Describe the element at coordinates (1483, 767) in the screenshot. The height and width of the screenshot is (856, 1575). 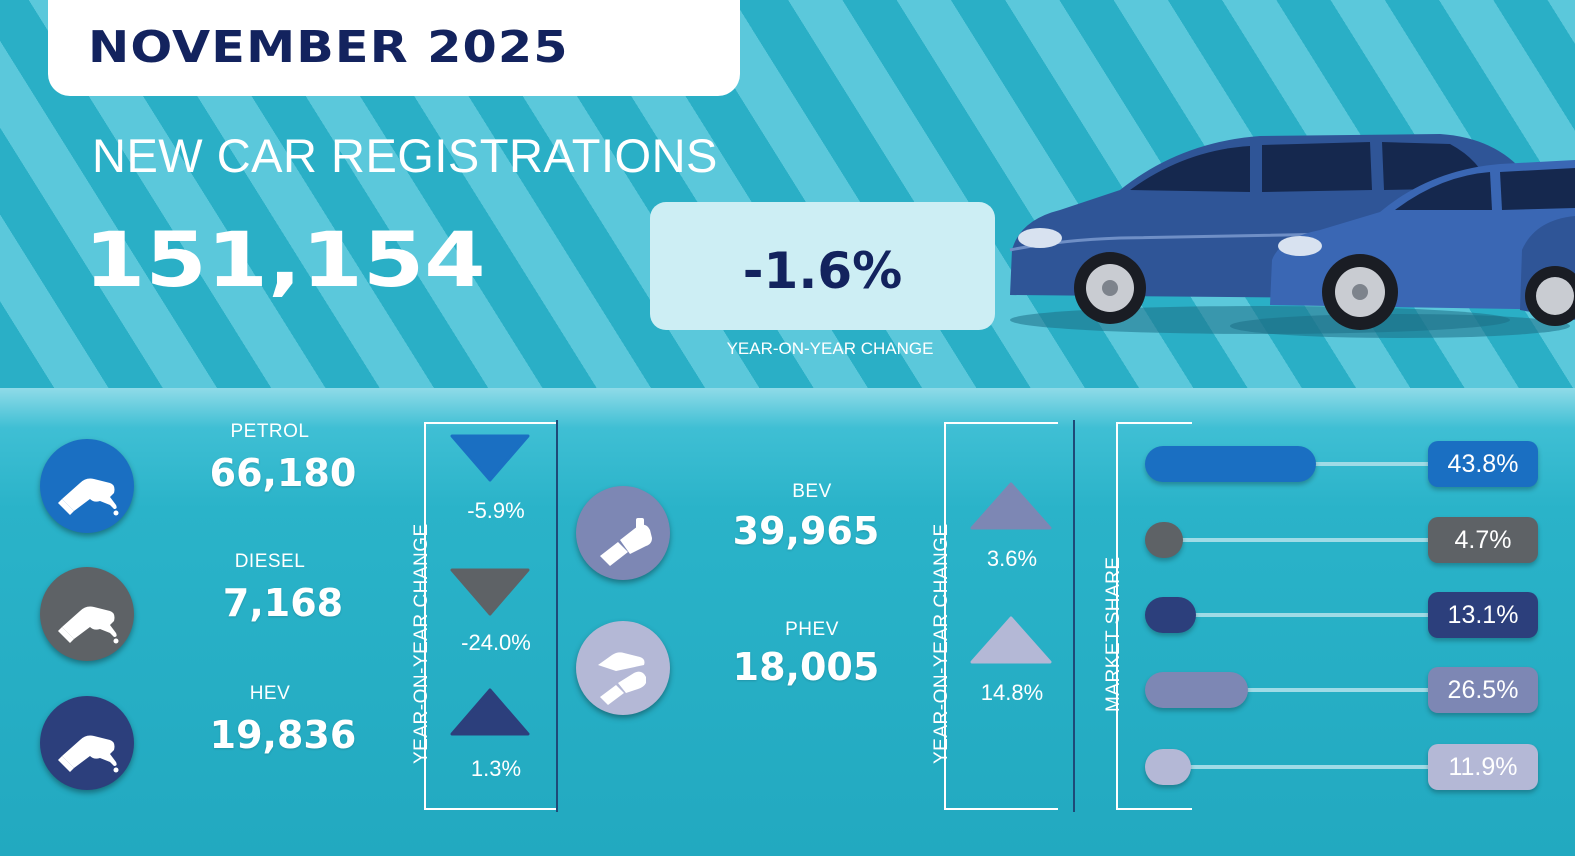
I see `market-share-value: 11.9%` at that location.